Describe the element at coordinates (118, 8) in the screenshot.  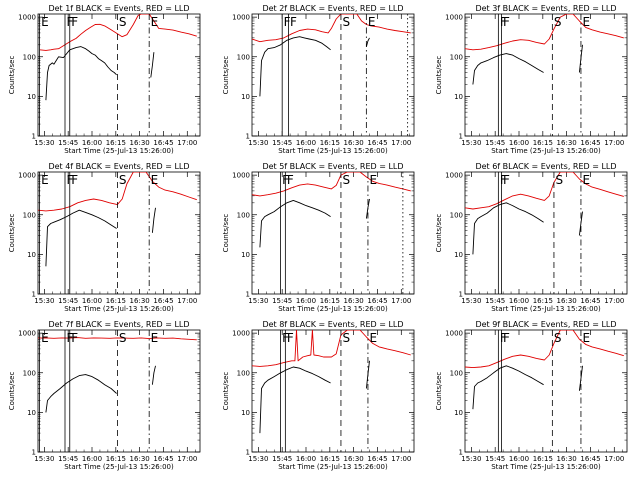
I see `panel-title: Det 1f BLACK = Events, RED = LLD` at that location.